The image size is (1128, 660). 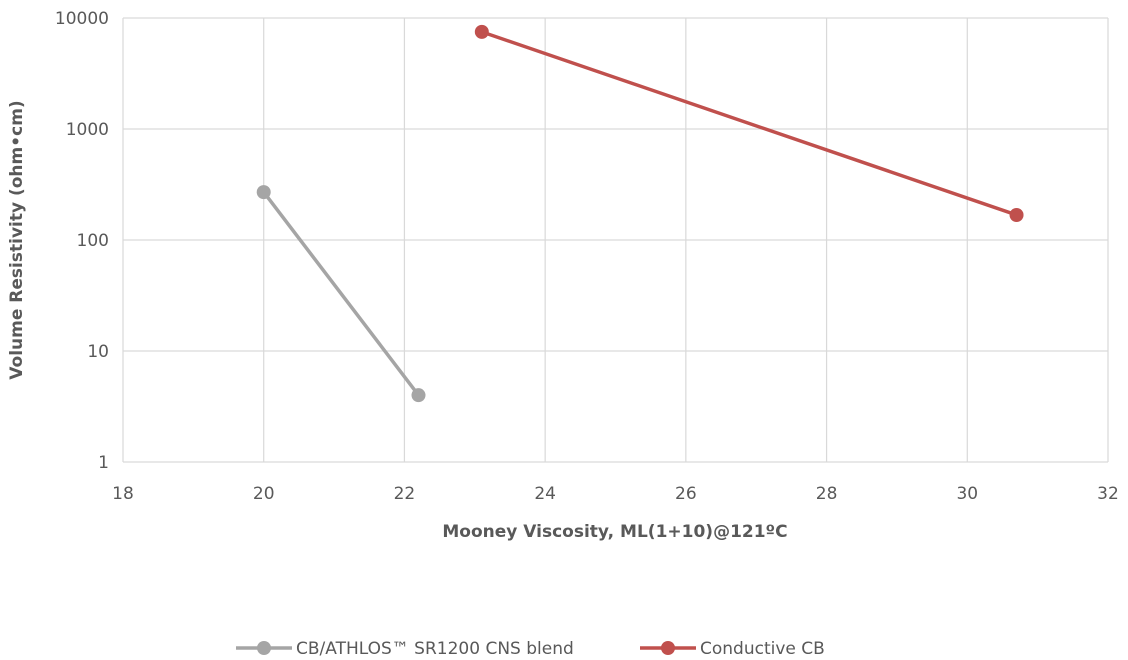 What do you see at coordinates (98, 352) in the screenshot?
I see `y-tick-label: 10` at bounding box center [98, 352].